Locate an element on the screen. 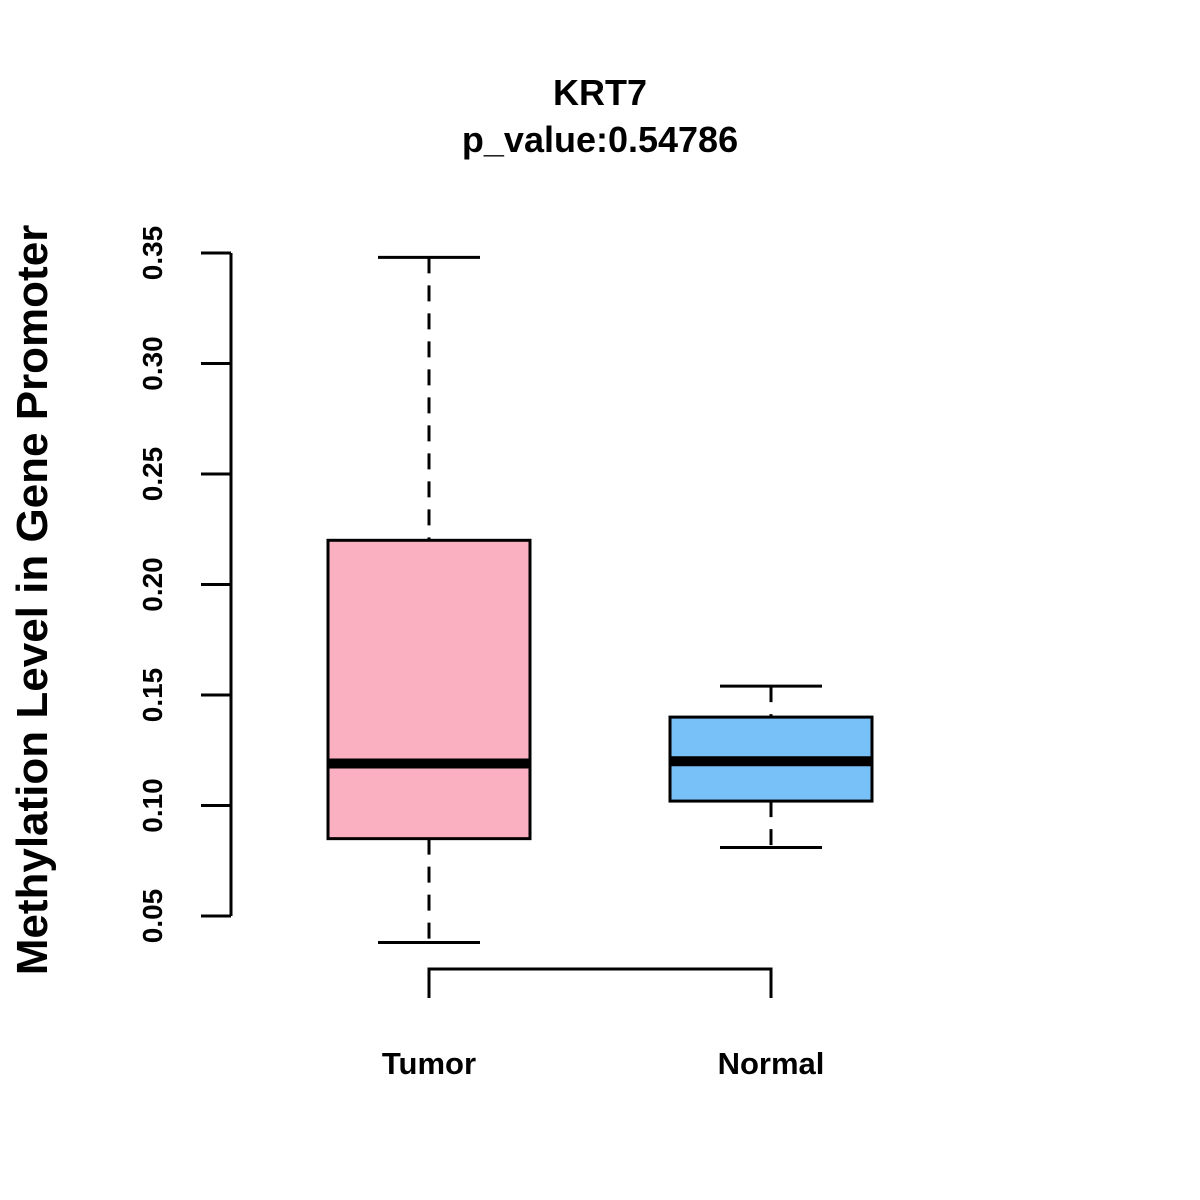 The width and height of the screenshot is (1200, 1200). bracket-line is located at coordinates (600, 982).